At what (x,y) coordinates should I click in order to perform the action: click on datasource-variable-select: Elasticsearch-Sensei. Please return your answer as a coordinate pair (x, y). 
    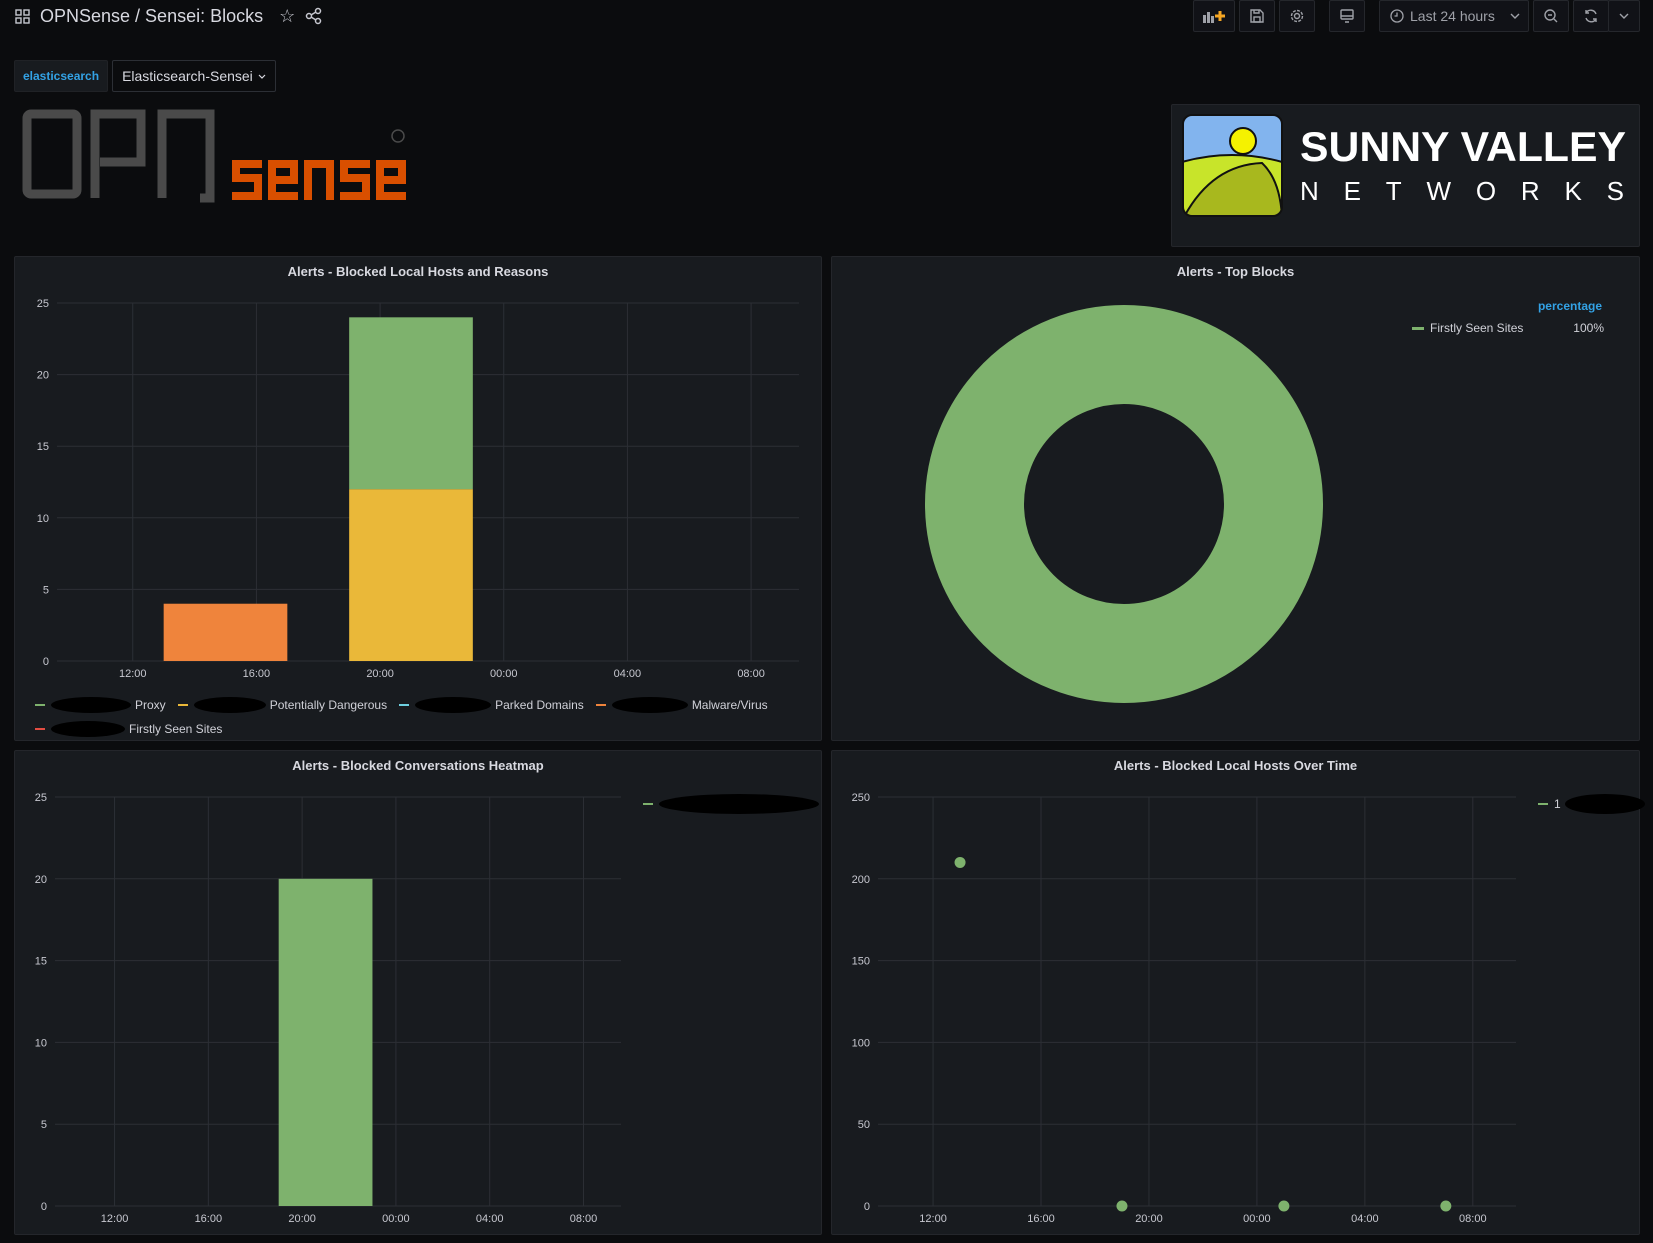
    Looking at the image, I should click on (194, 76).